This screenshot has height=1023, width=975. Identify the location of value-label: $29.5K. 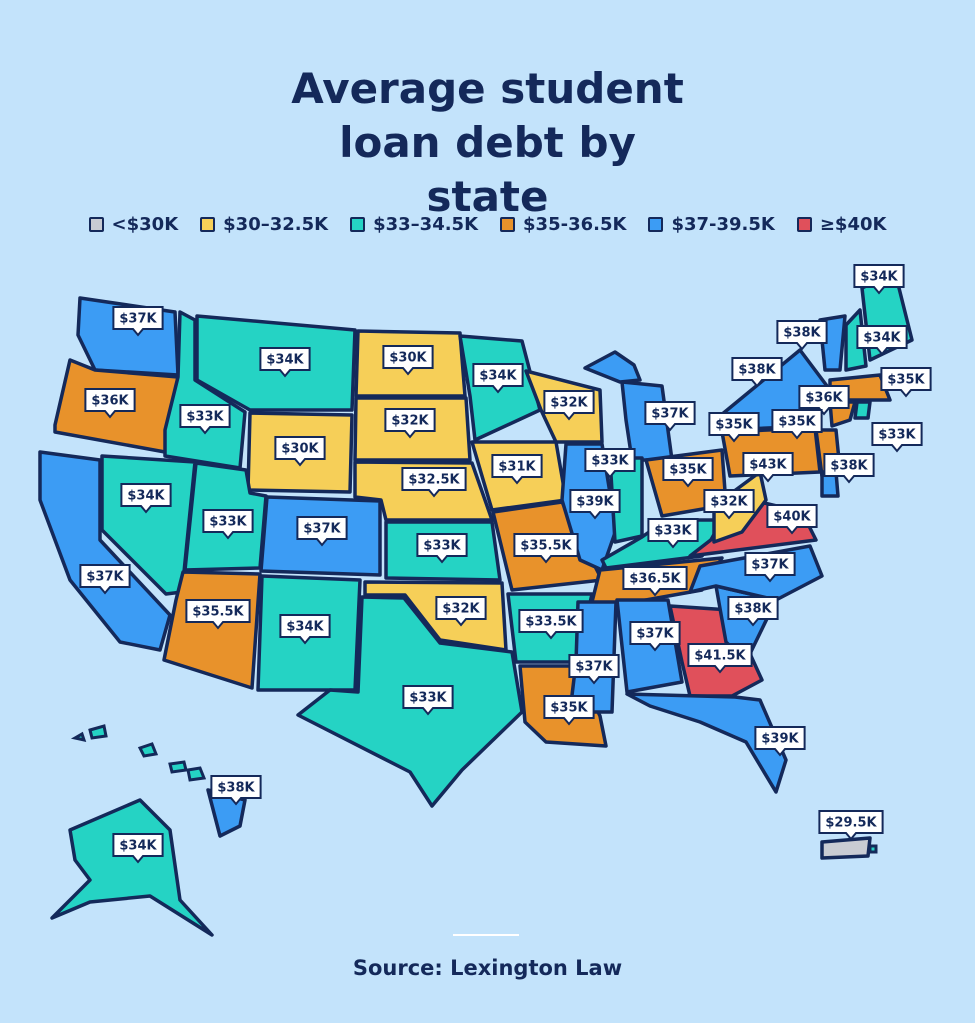
(851, 823).